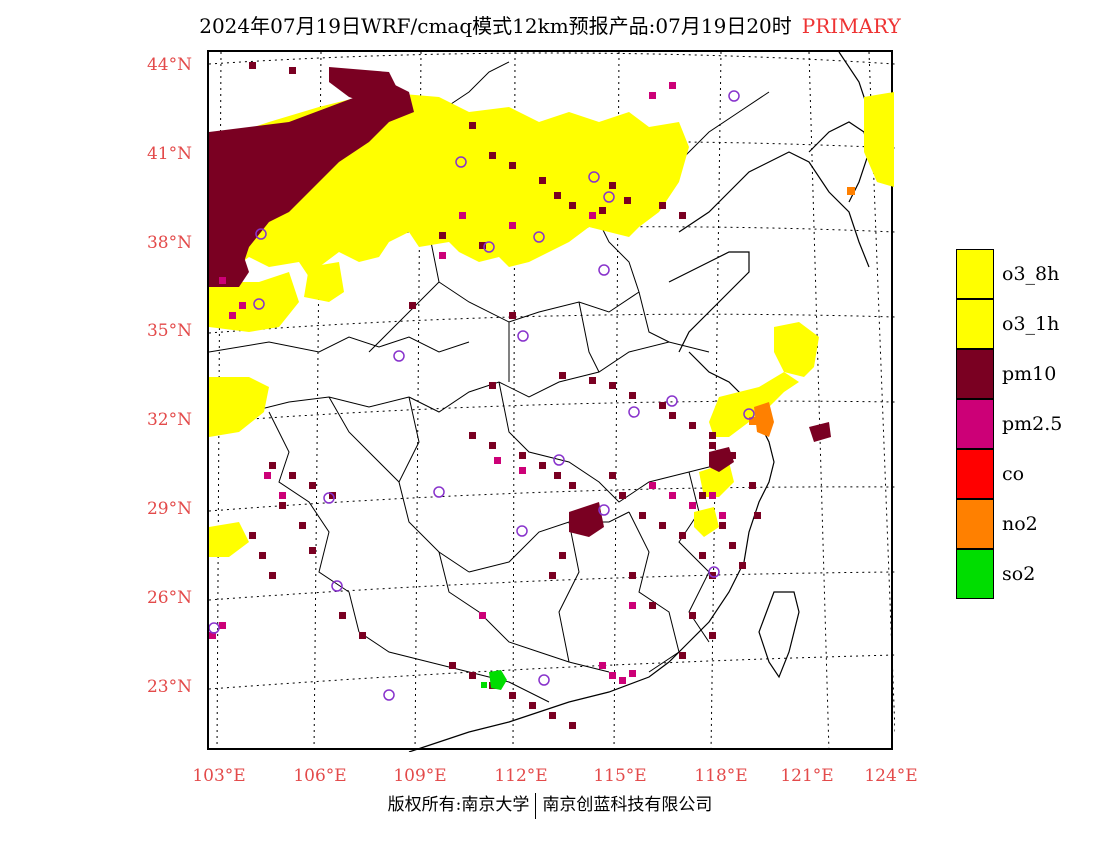 This screenshot has width=1100, height=850. Describe the element at coordinates (709, 302) in the screenshot. I see `coastline-shandong` at that location.